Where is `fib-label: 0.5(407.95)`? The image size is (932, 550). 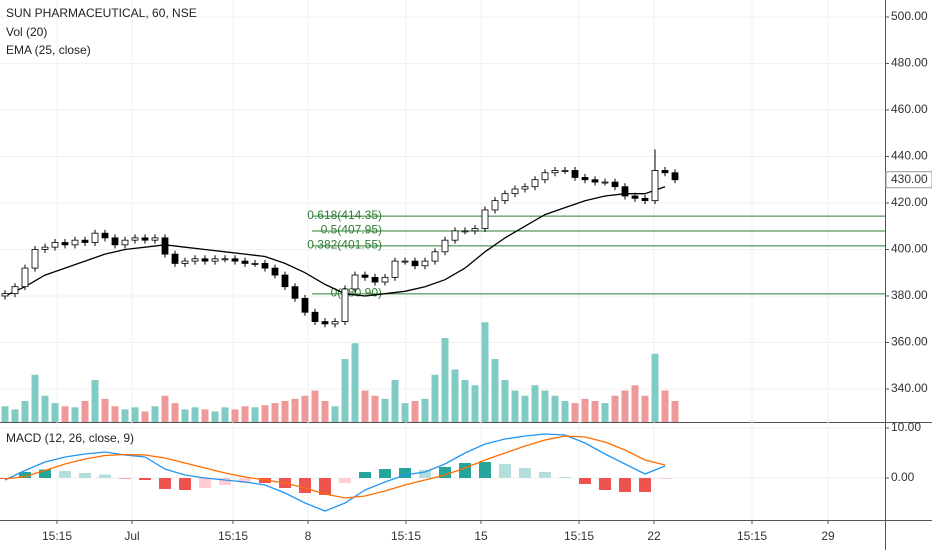 fib-label: 0.5(407.95) is located at coordinates (351, 230).